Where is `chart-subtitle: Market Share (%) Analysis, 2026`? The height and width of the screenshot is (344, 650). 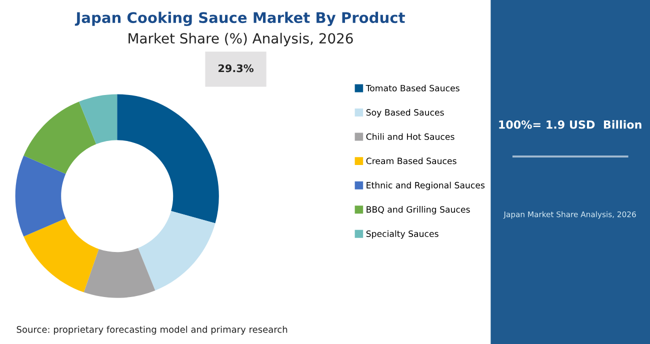 chart-subtitle: Market Share (%) Analysis, 2026 is located at coordinates (240, 39).